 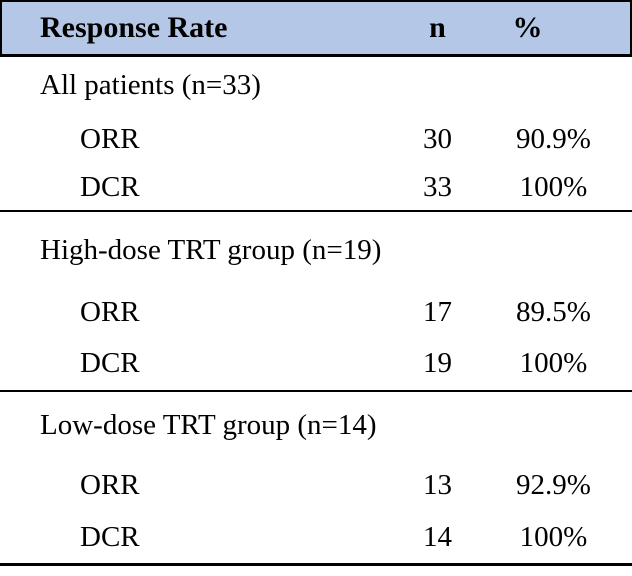 What do you see at coordinates (437, 484) in the screenshot?
I see `n-value: 13` at bounding box center [437, 484].